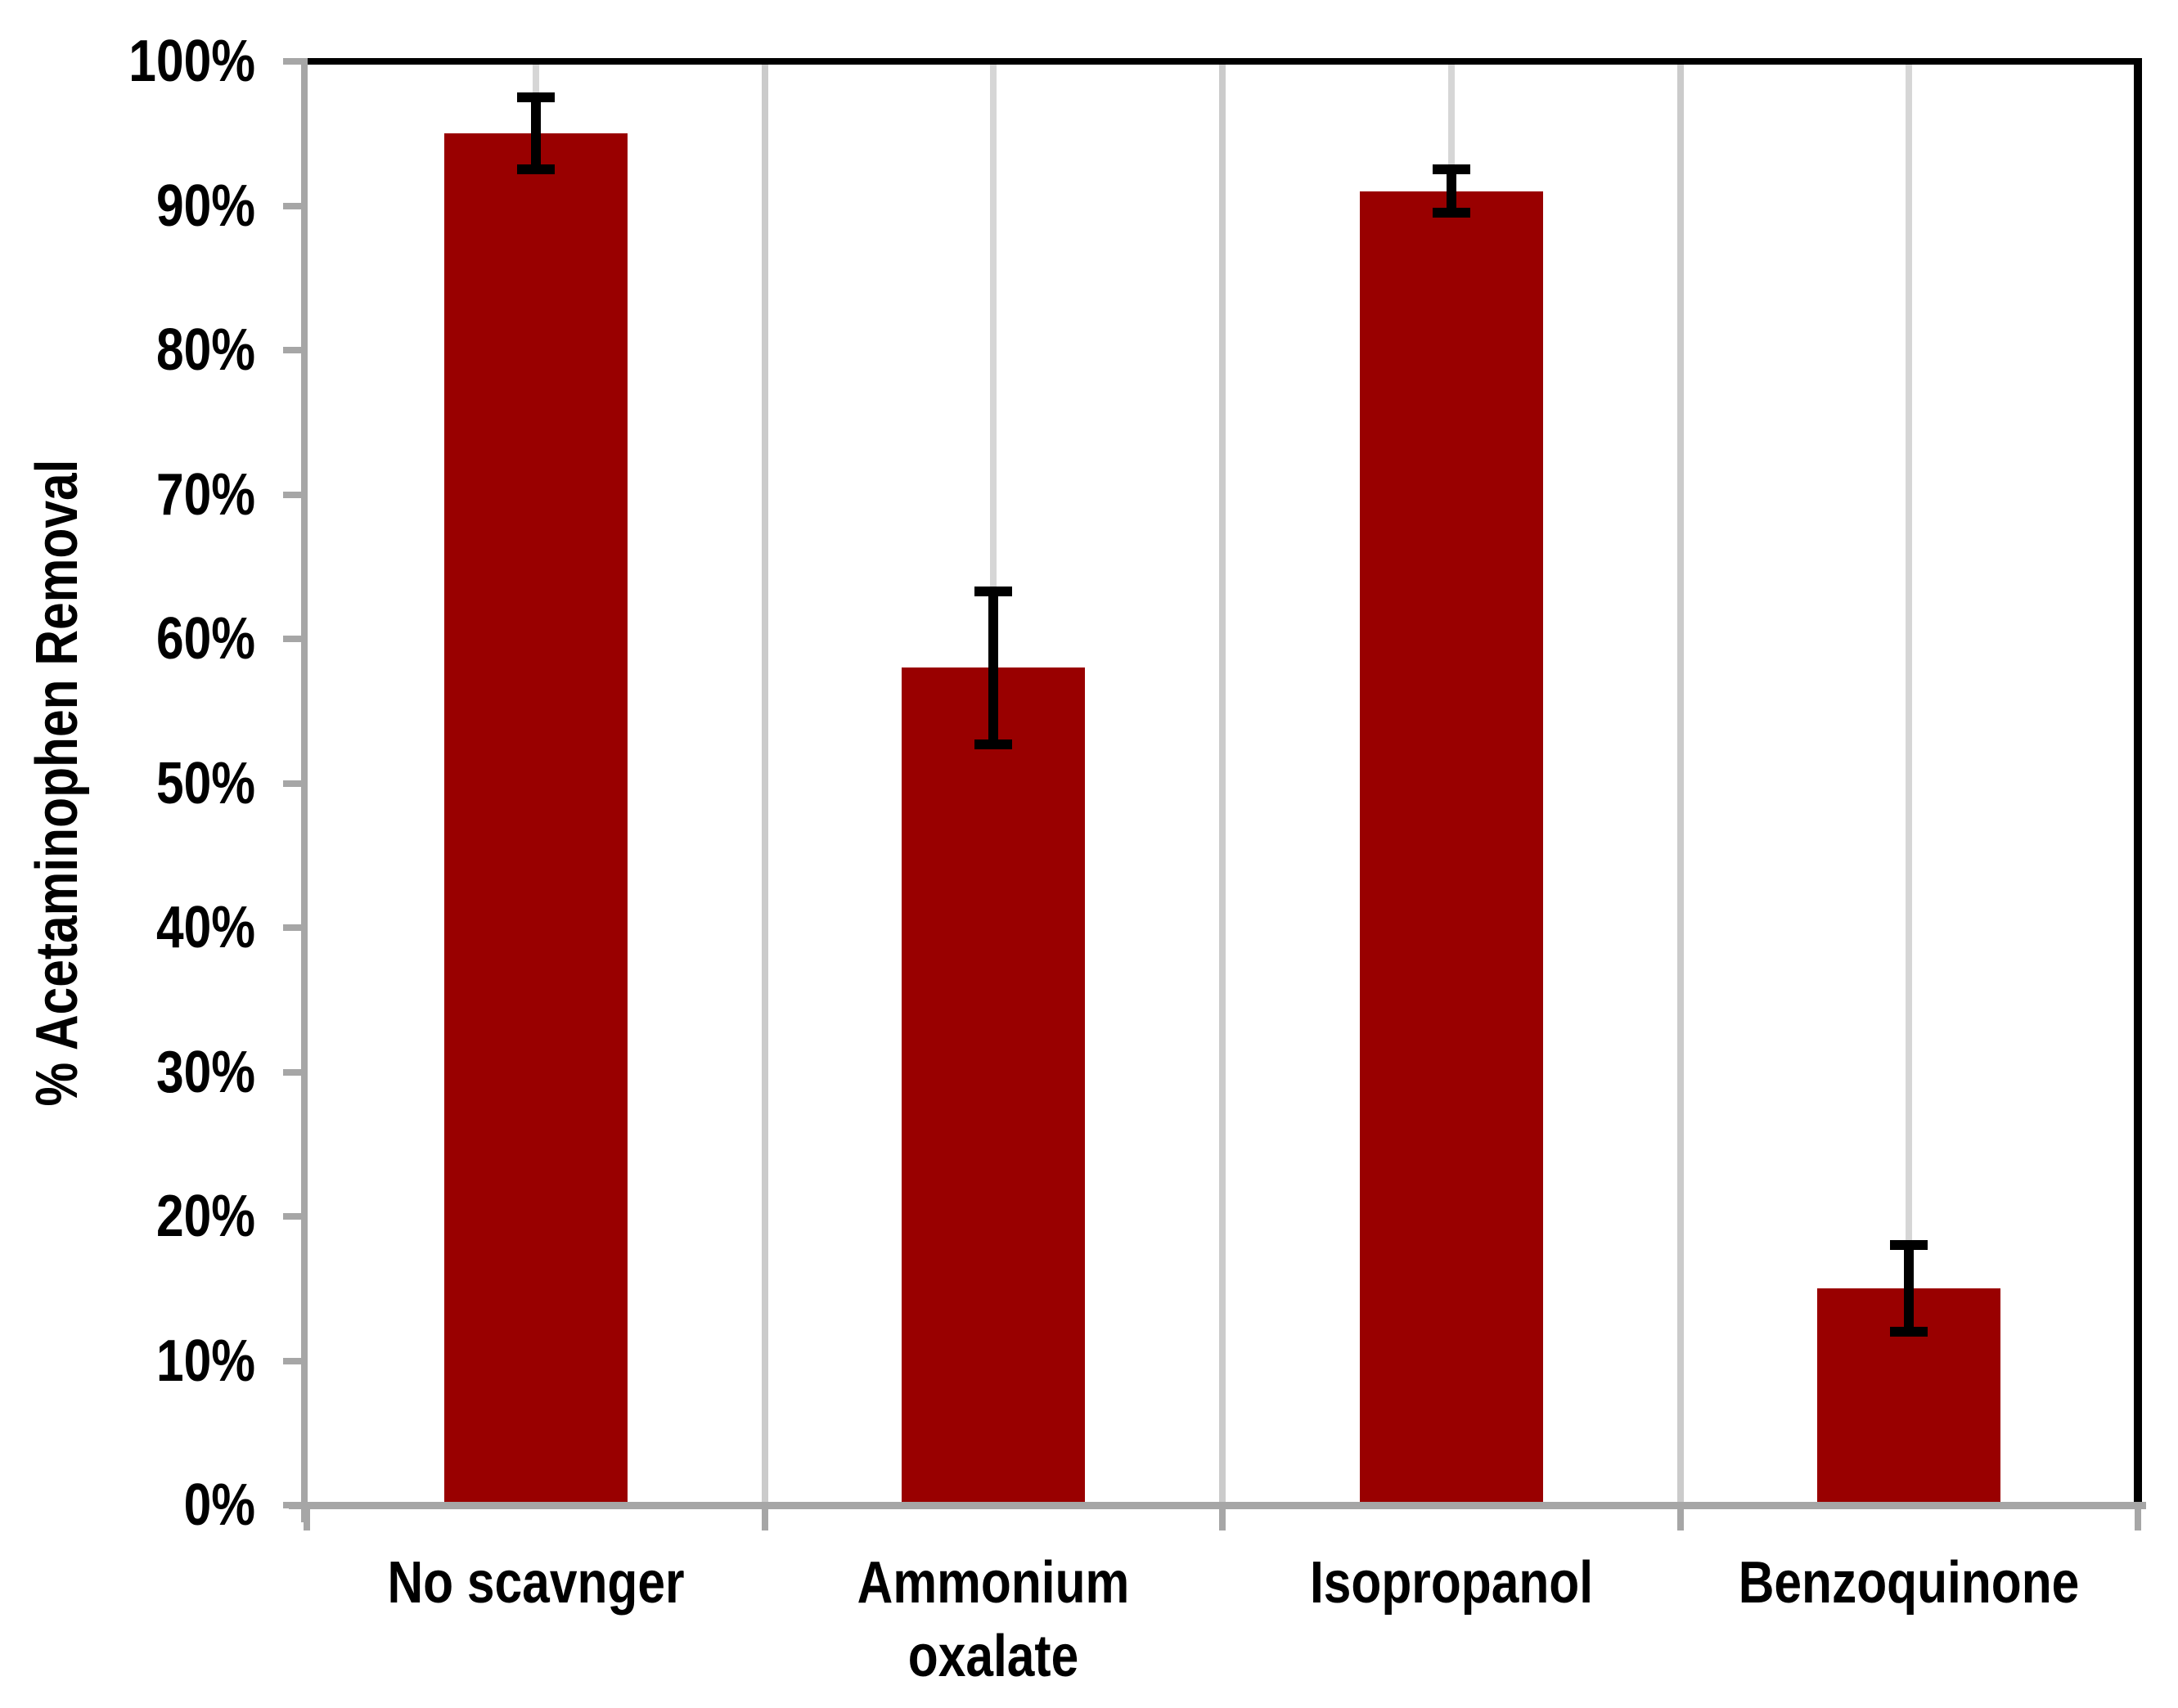 The image size is (2178, 1708). I want to click on bar-no-scavnger, so click(536, 819).